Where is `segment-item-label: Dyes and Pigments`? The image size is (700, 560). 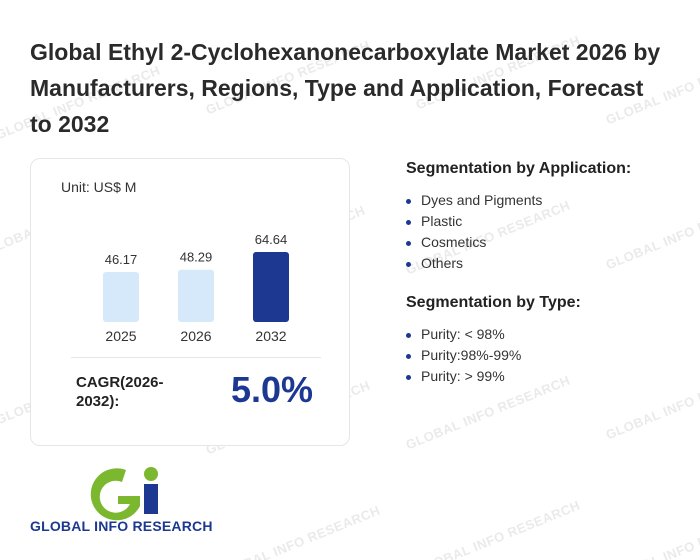
segment-item-label: Dyes and Pigments is located at coordinates (482, 200).